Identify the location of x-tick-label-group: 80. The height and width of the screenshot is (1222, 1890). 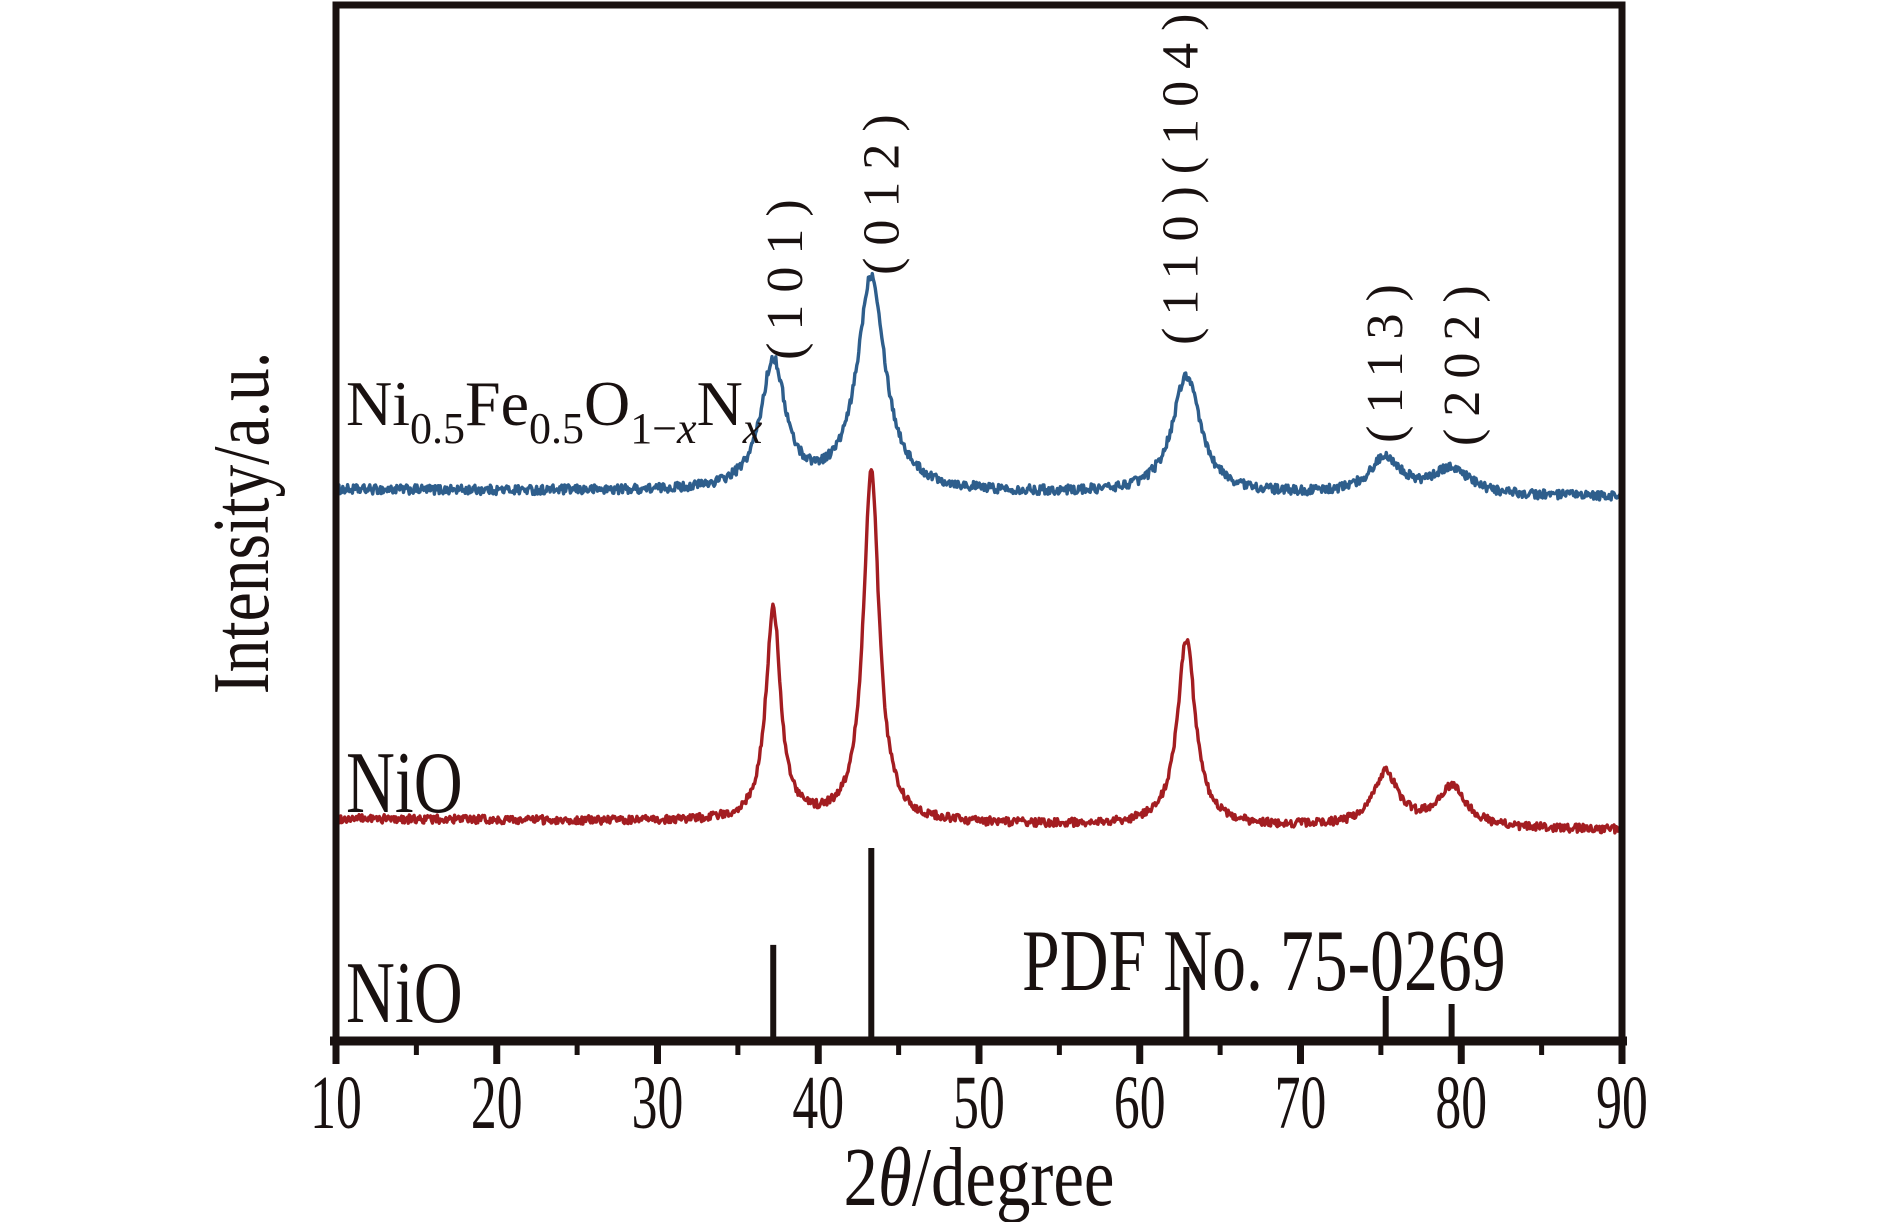
(1461, 1103).